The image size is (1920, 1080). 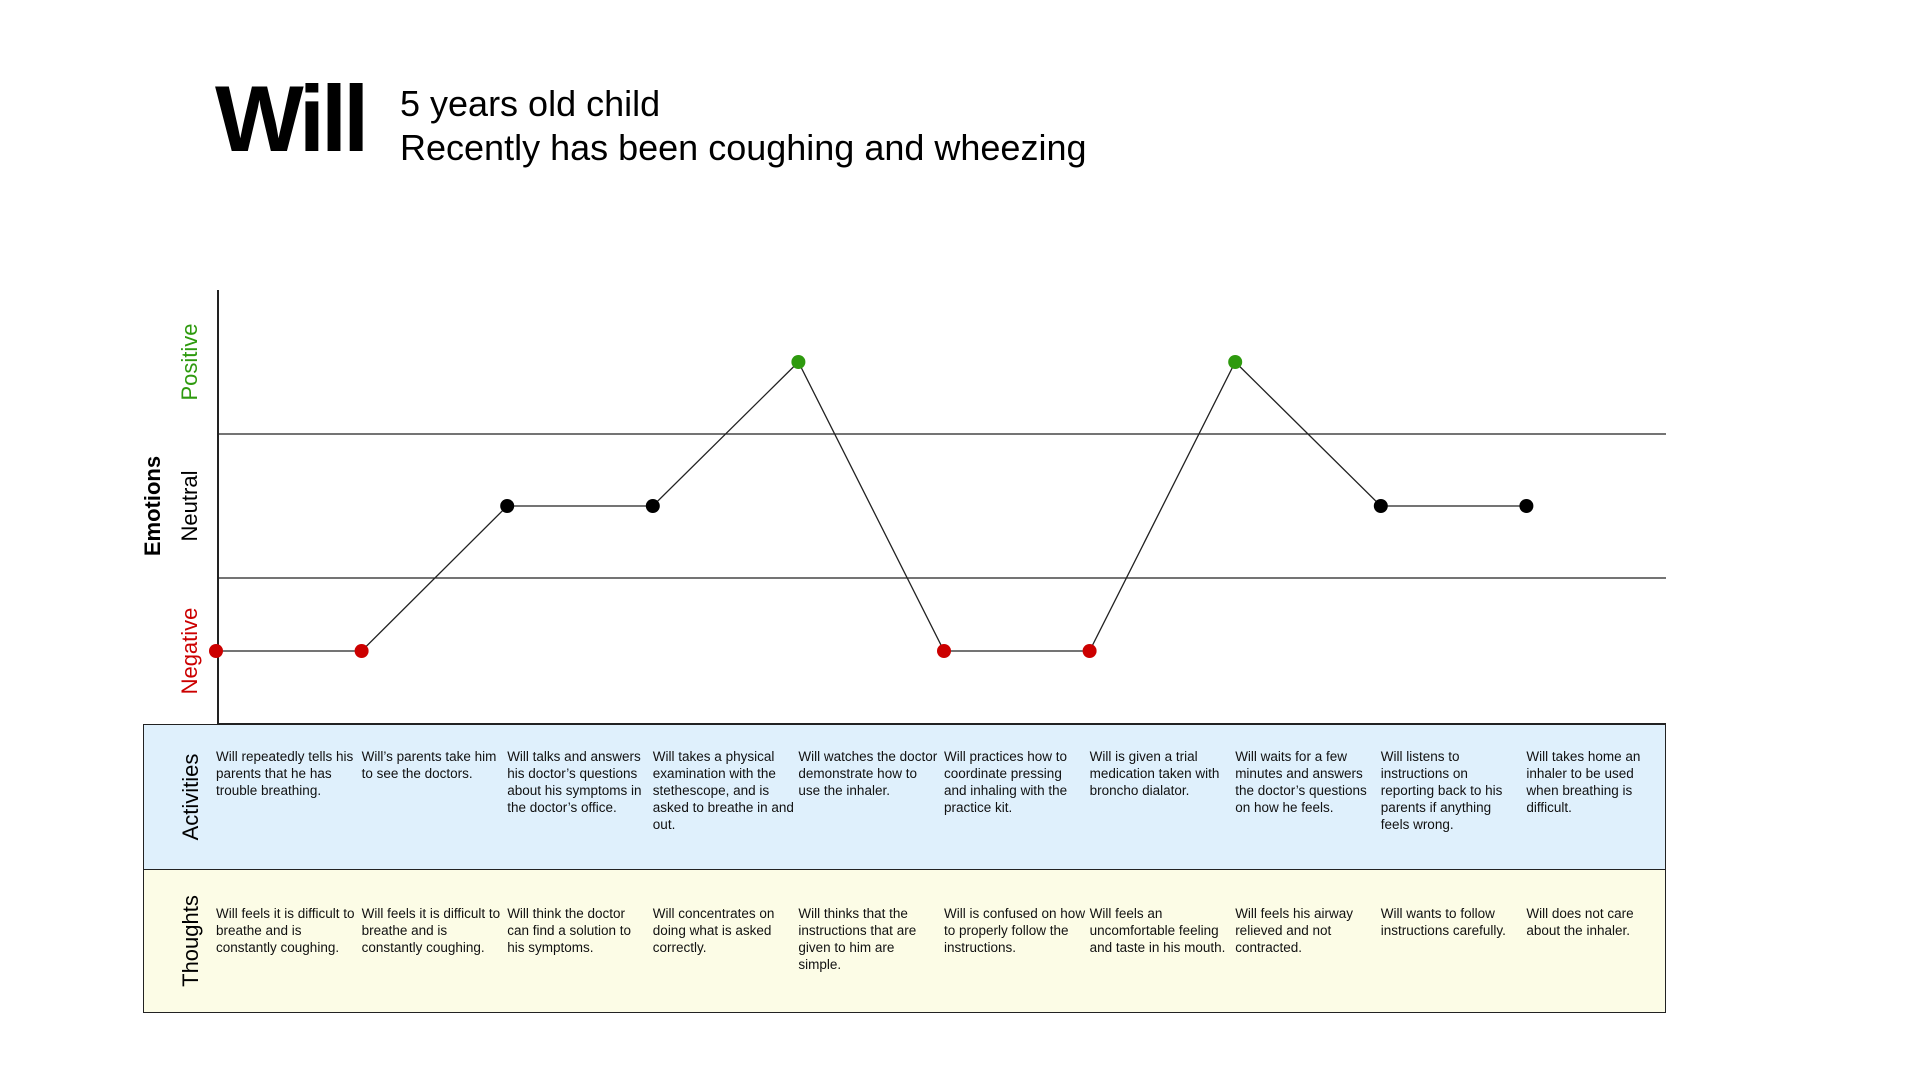 I want to click on emotions-axis-title: Emotions, so click(x=152, y=506).